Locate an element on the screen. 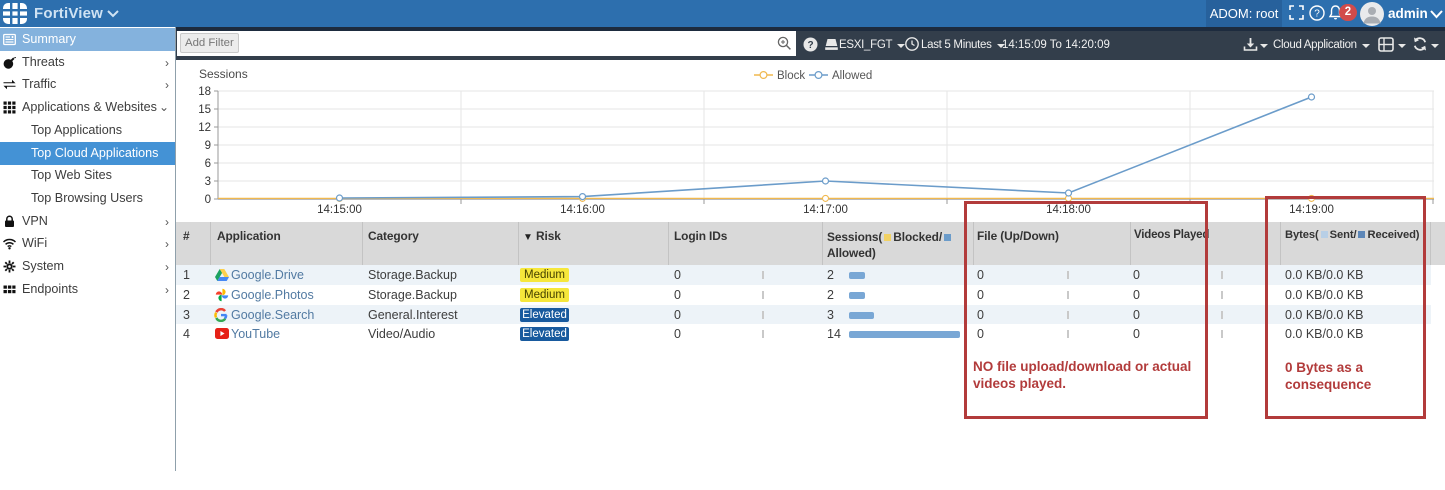 The height and width of the screenshot is (490, 1445). svg-text: 14:15:00 is located at coordinates (339, 210).